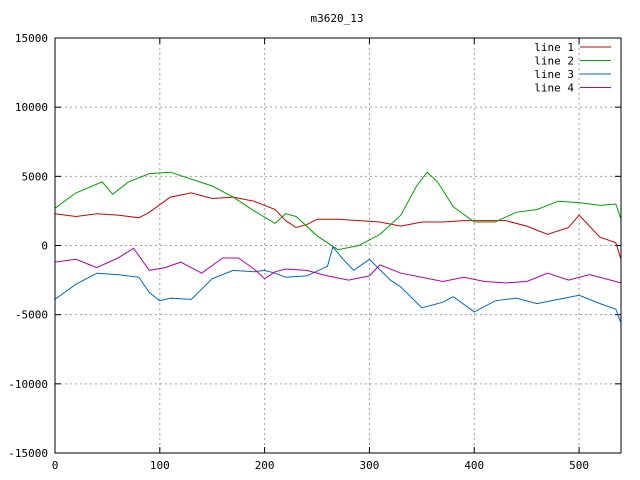  What do you see at coordinates (44, 246) in the screenshot?
I see `y-tick-label: 0` at bounding box center [44, 246].